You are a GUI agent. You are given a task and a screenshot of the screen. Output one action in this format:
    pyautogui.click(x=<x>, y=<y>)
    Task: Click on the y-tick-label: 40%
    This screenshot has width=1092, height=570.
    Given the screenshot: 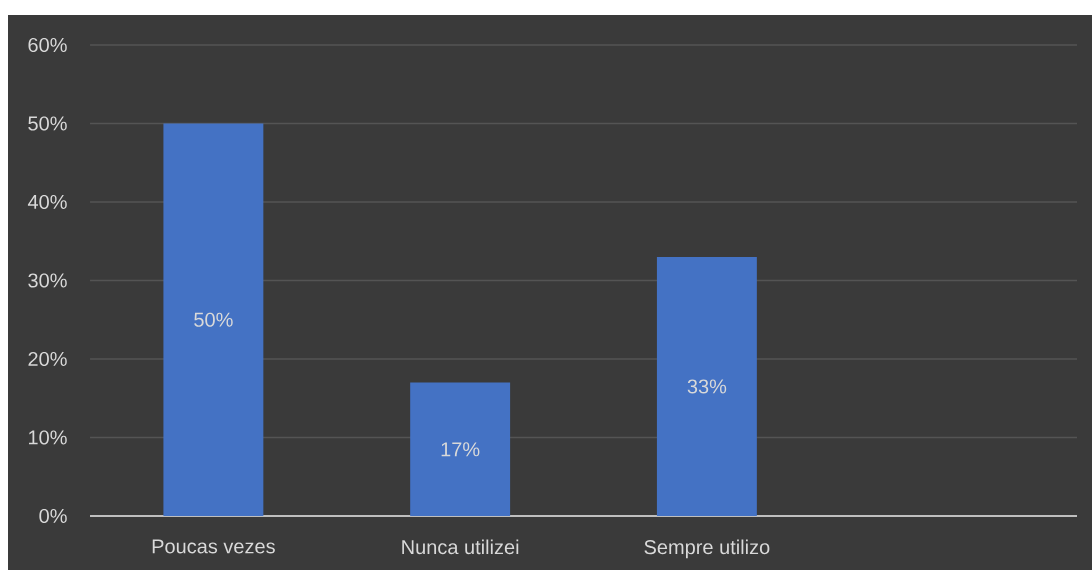 What is the action you would take?
    pyautogui.click(x=47, y=202)
    